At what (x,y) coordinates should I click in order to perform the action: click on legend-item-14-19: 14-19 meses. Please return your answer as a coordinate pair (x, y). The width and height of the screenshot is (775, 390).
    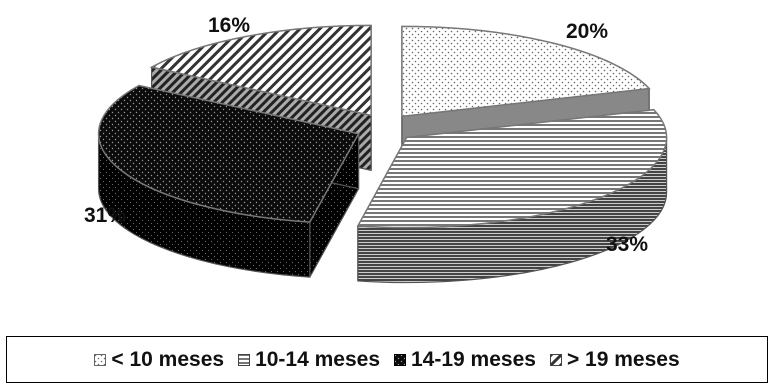
    Looking at the image, I should click on (465, 360).